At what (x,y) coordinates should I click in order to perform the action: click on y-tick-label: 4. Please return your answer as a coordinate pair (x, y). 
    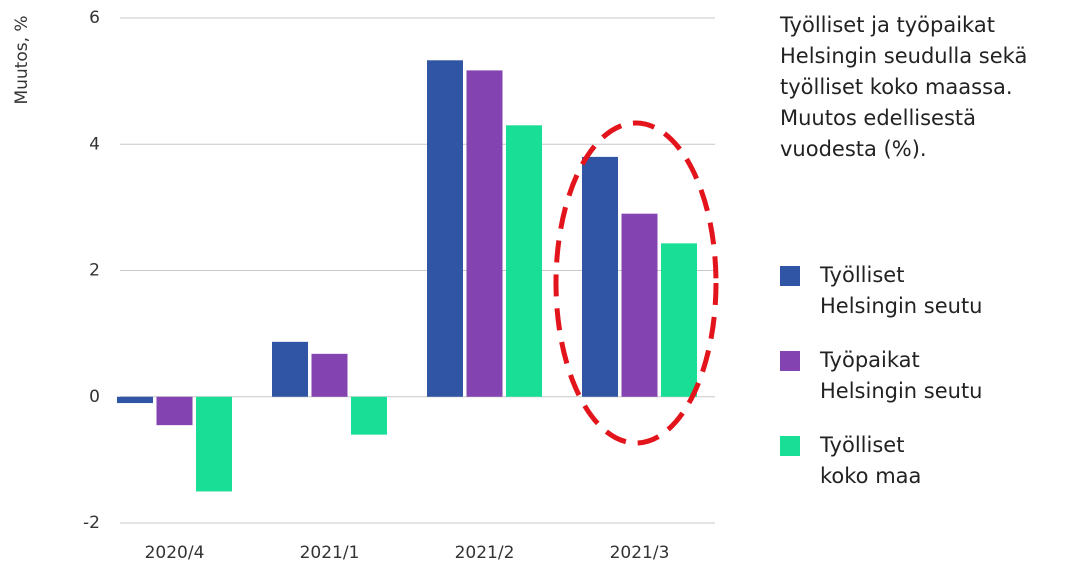
    Looking at the image, I should click on (94, 144).